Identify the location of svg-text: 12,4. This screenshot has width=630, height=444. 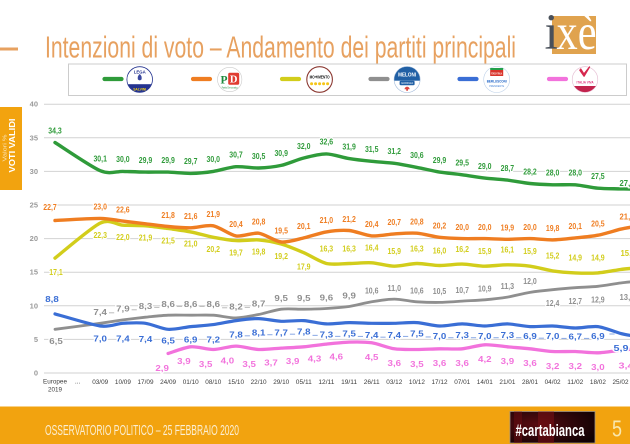
(553, 303).